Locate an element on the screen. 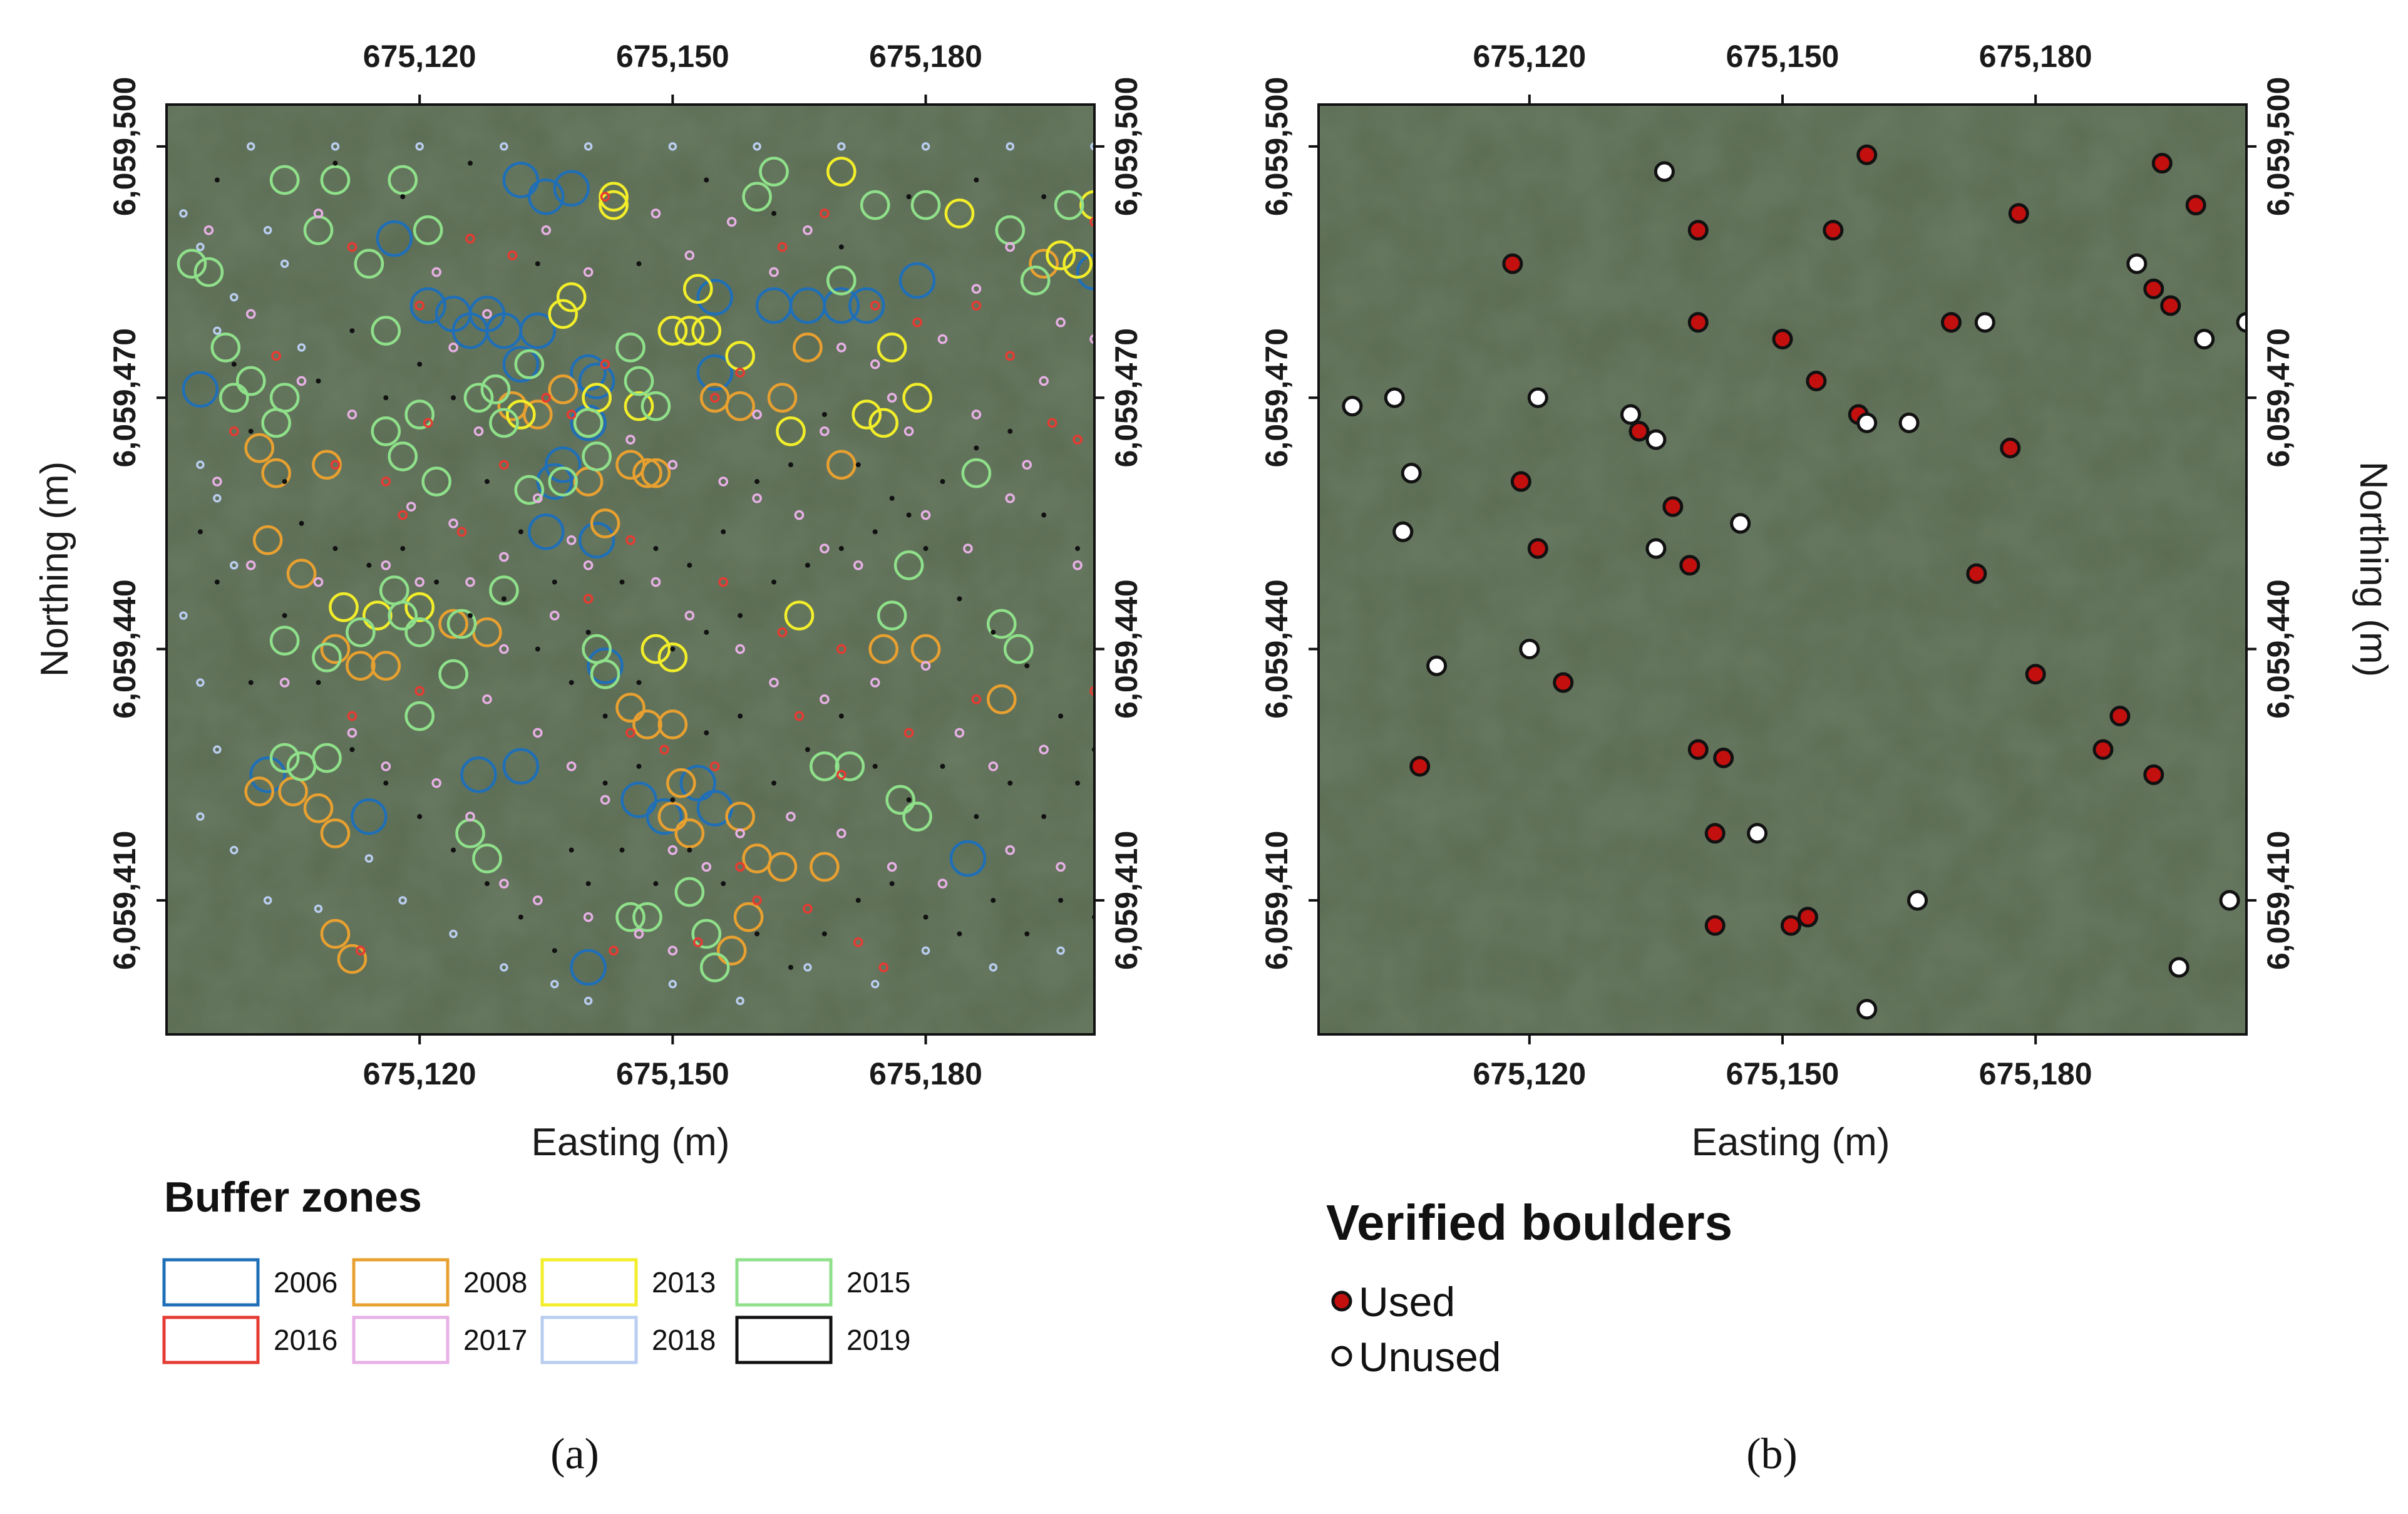 The image size is (2408, 1514). x-tick-label-bottom-0: 675,120 is located at coordinates (1529, 1073).